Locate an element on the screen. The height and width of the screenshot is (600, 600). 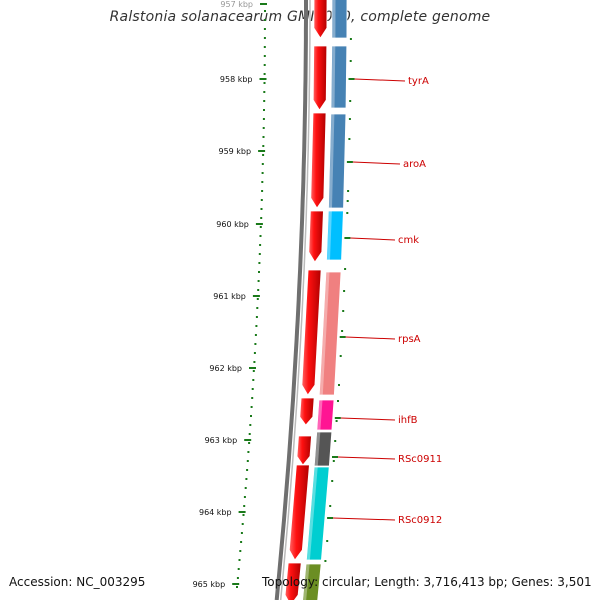
backbone-highlight is located at coordinates (295, 300).